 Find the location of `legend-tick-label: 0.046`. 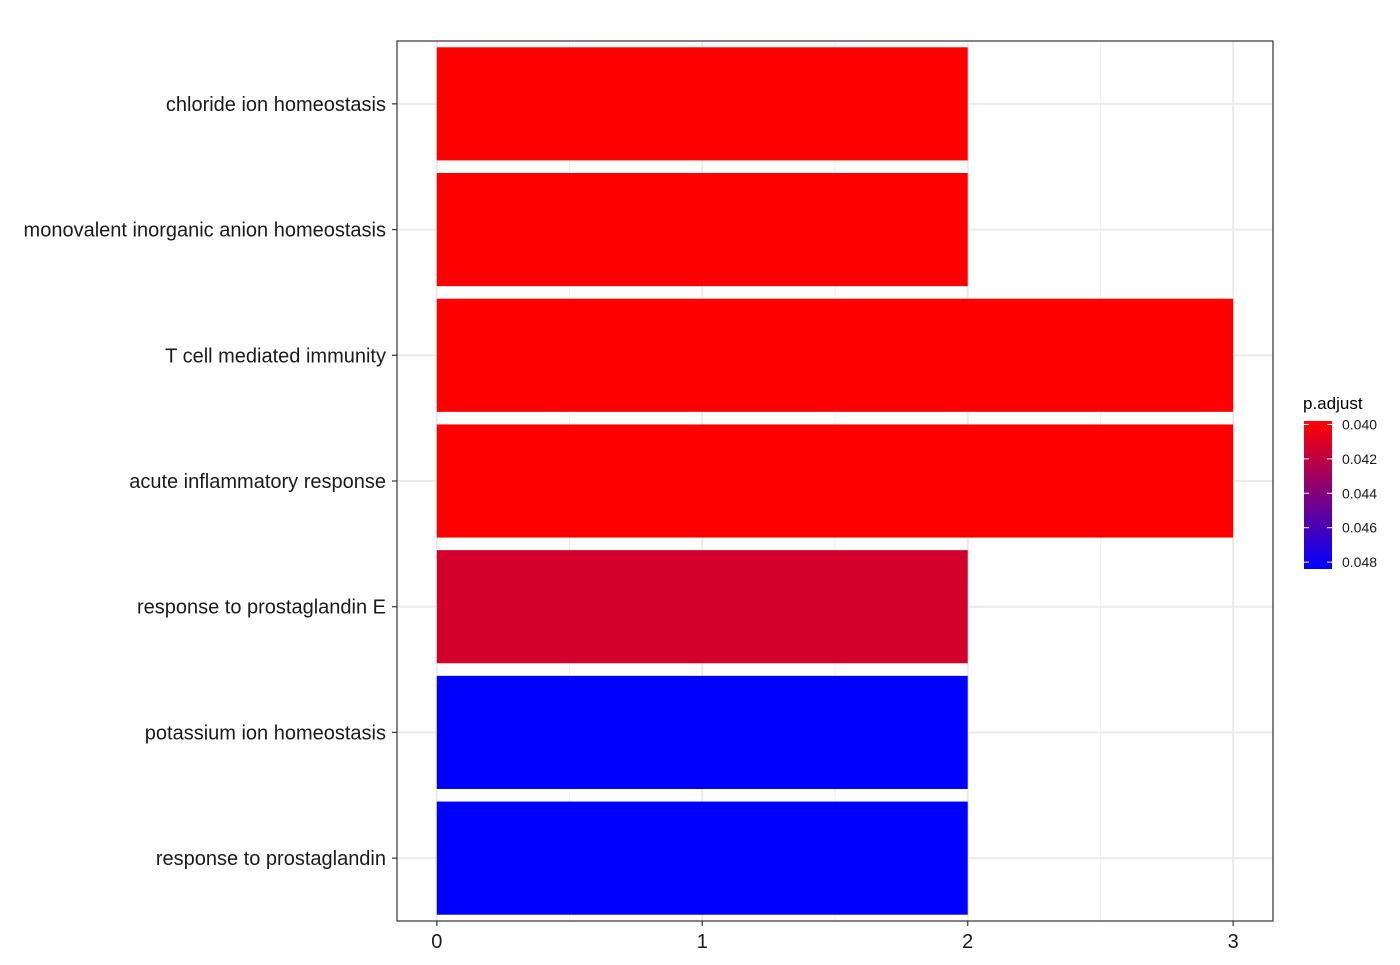

legend-tick-label: 0.046 is located at coordinates (1359, 528).